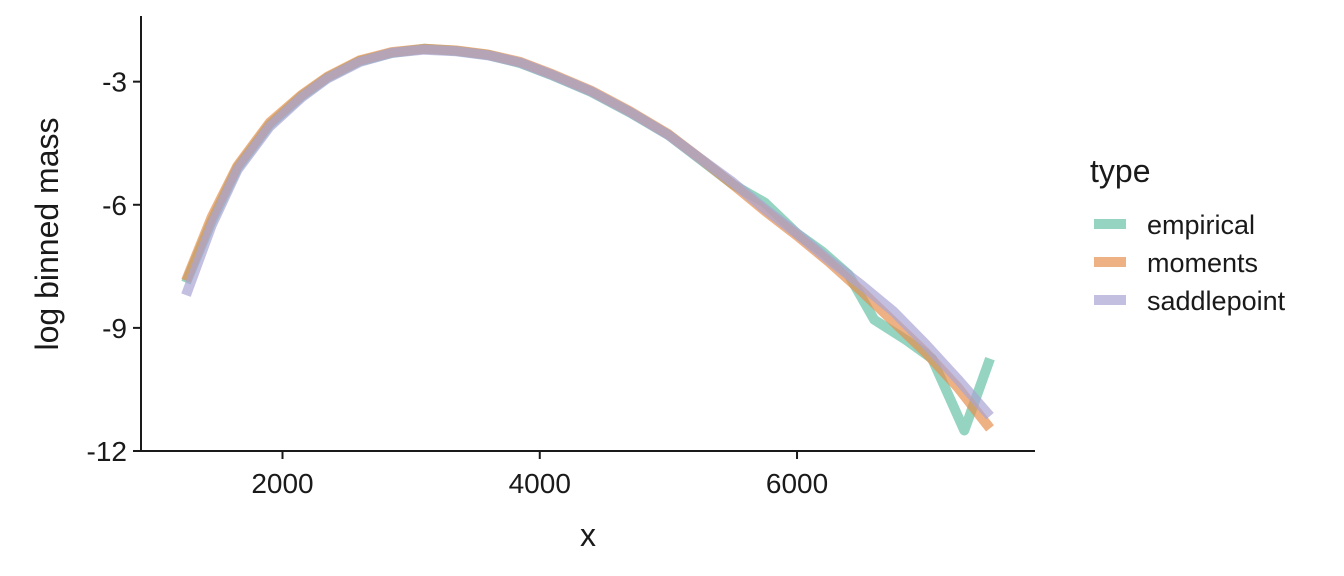  I want to click on legend: type empirical moments saddlepoint, so click(1188, 234).